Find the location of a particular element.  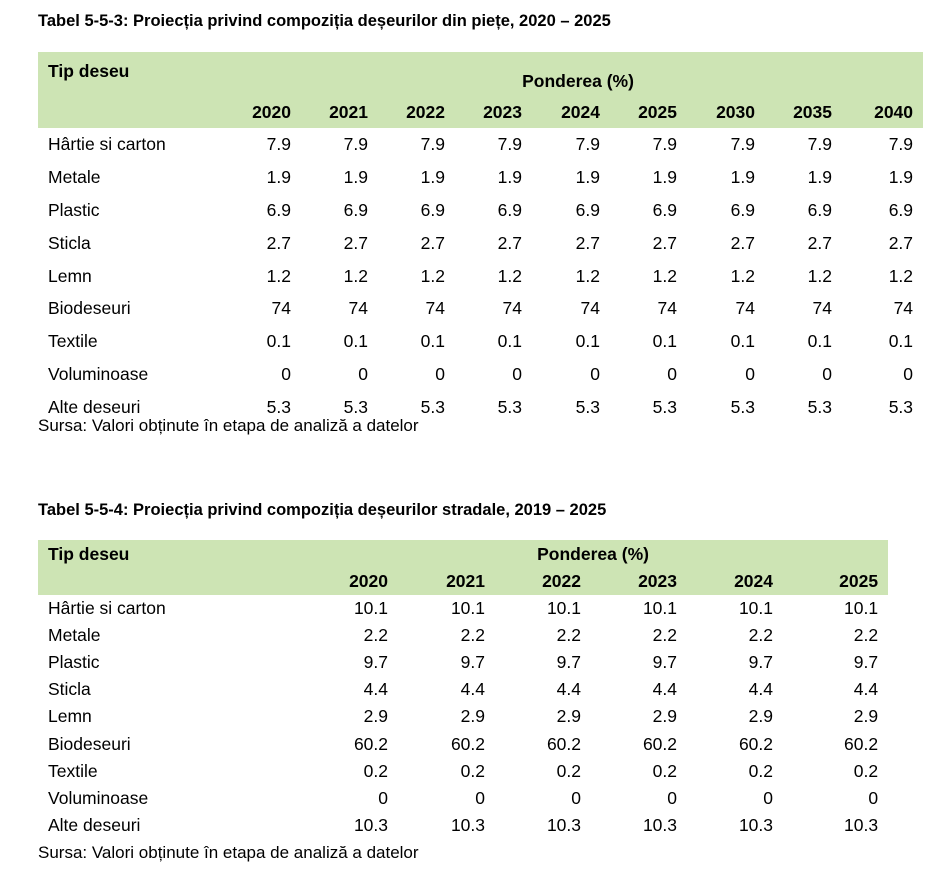

row-label: Hârtie si carton is located at coordinates (107, 608).